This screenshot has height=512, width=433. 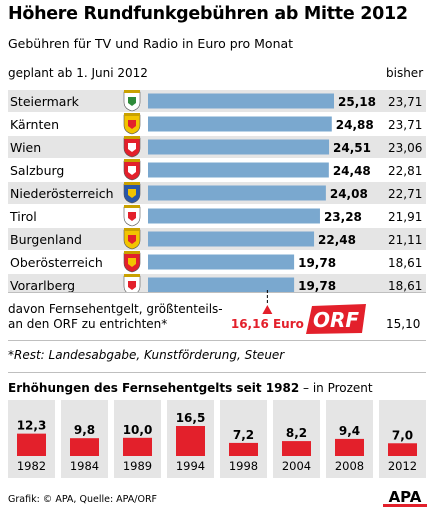 What do you see at coordinates (217, 292) in the screenshot?
I see `chart-divider` at bounding box center [217, 292].